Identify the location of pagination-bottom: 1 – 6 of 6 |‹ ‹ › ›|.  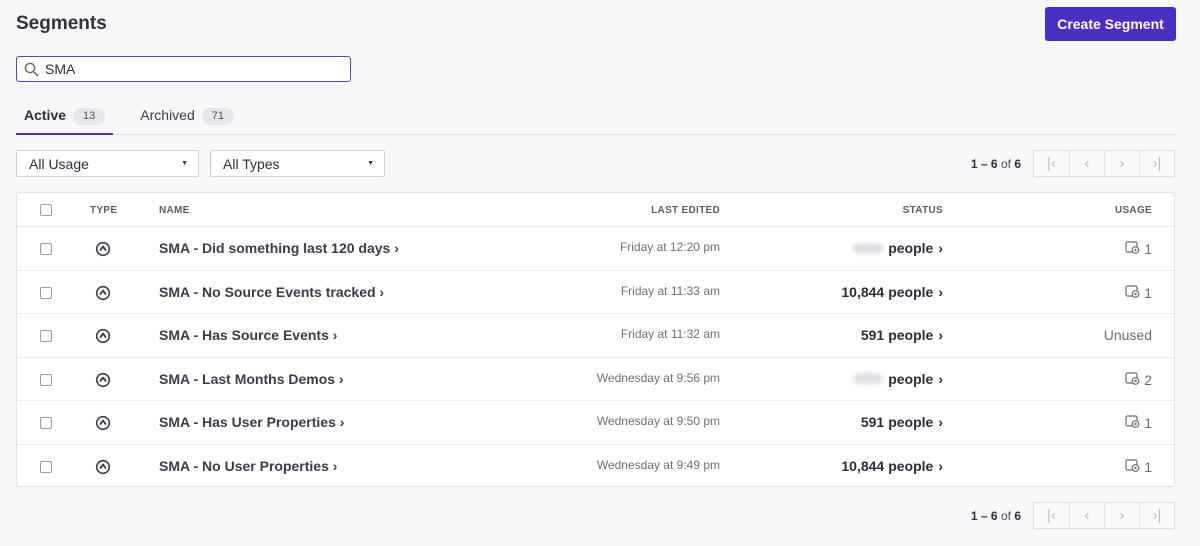
(1073, 515).